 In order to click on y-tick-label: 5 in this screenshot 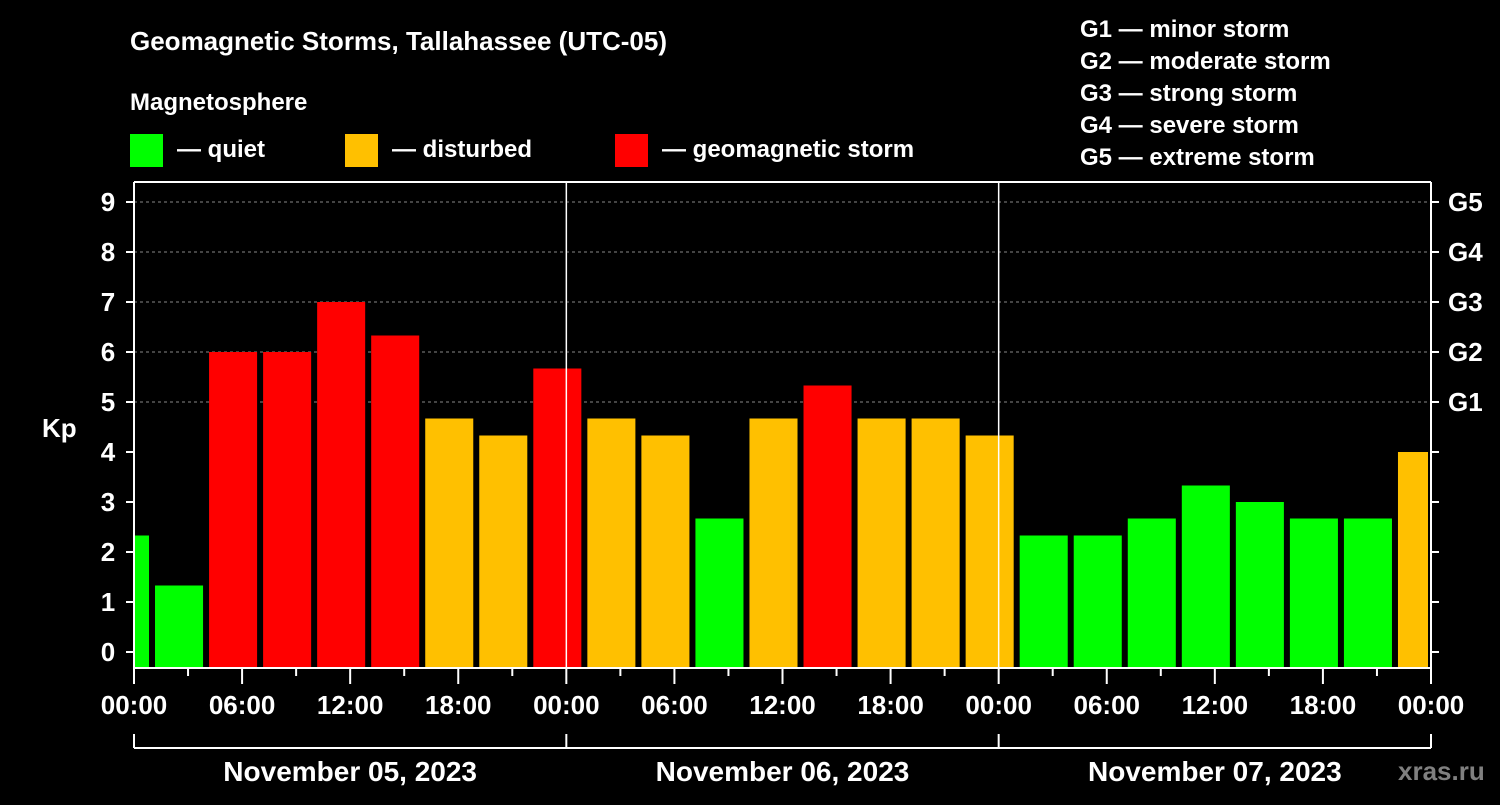, I will do `click(108, 402)`.